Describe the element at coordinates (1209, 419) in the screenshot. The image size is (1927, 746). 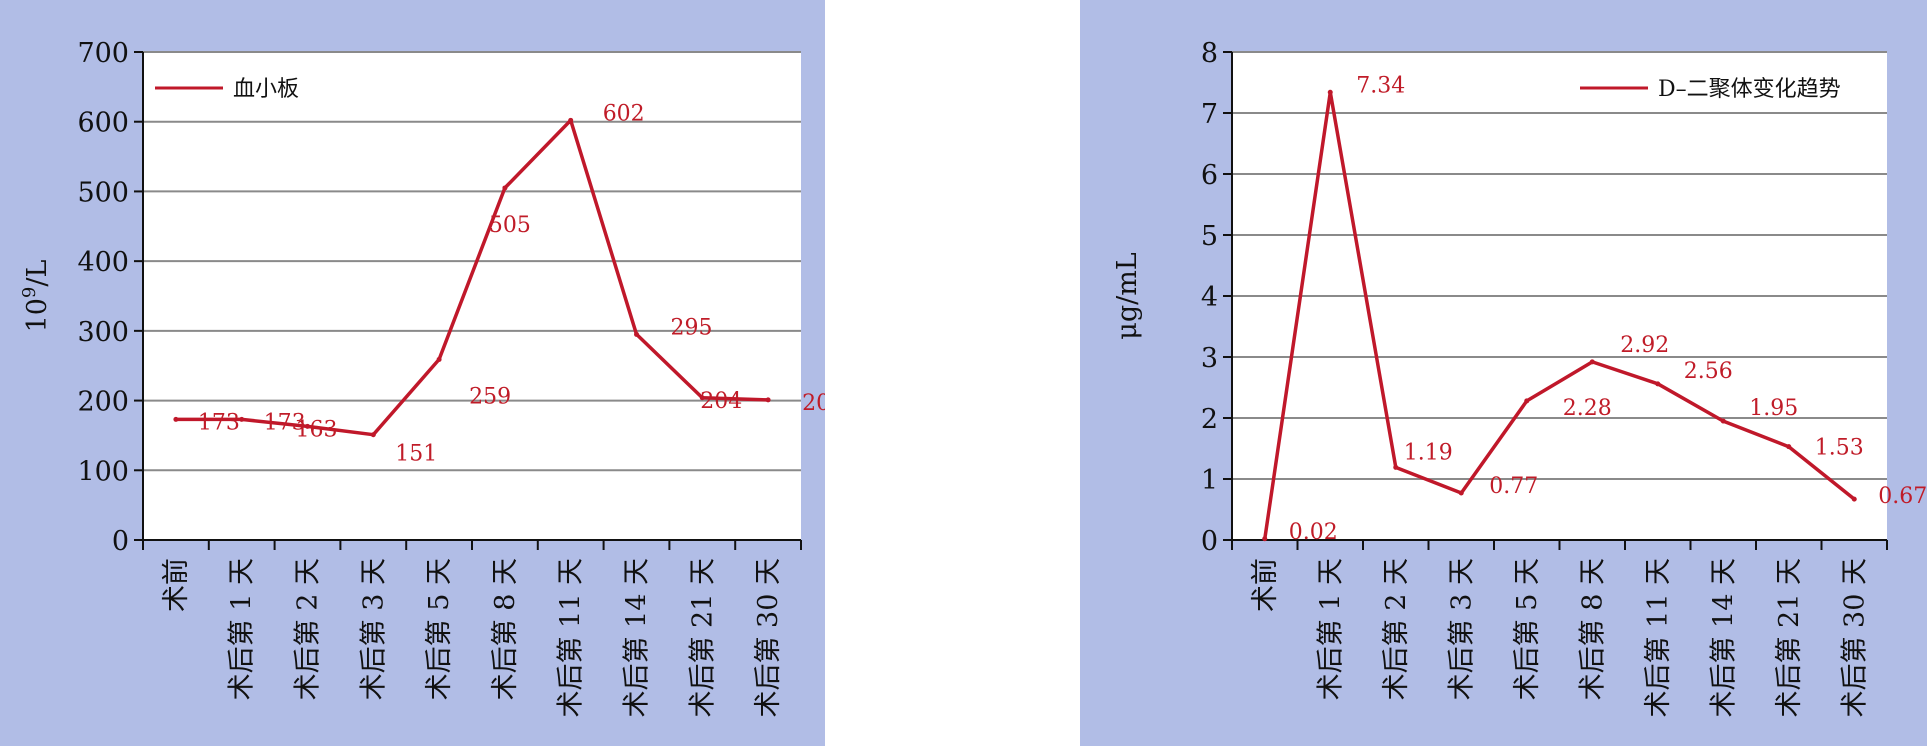
I see `y-tick-label: 2` at that location.